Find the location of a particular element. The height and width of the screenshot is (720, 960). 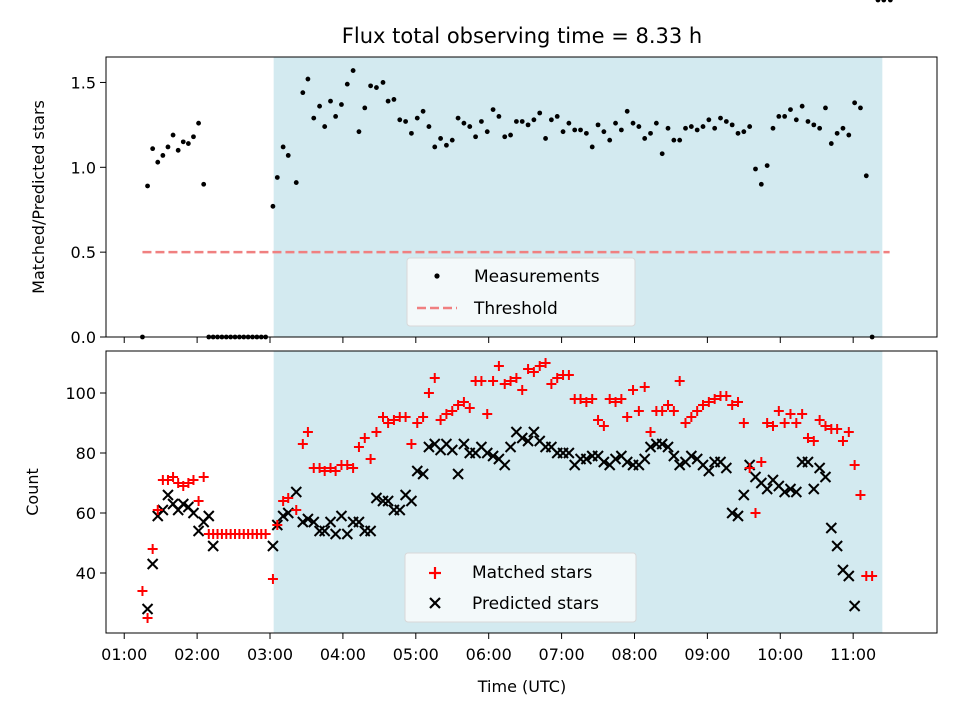

legend-predicted-label: Predicted stars is located at coordinates (535, 604).